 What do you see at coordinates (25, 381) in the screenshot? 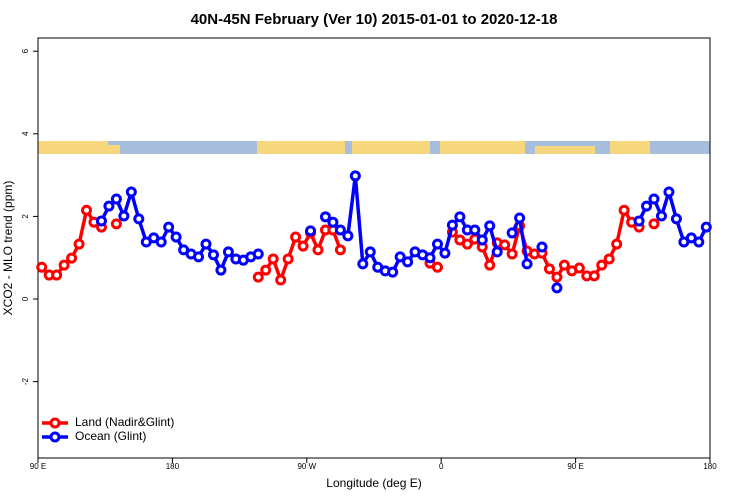
I see `y-tick-label: -2` at bounding box center [25, 381].